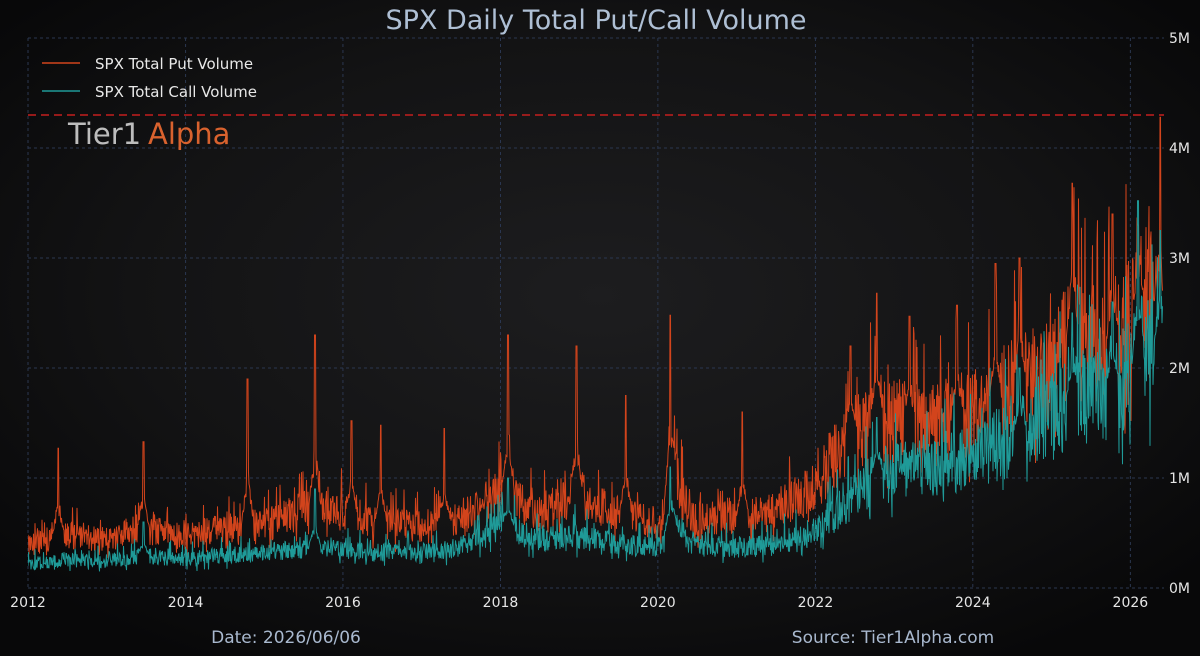 The image size is (1200, 656). What do you see at coordinates (1131, 603) in the screenshot?
I see `x-tick-label: 2026` at bounding box center [1131, 603].